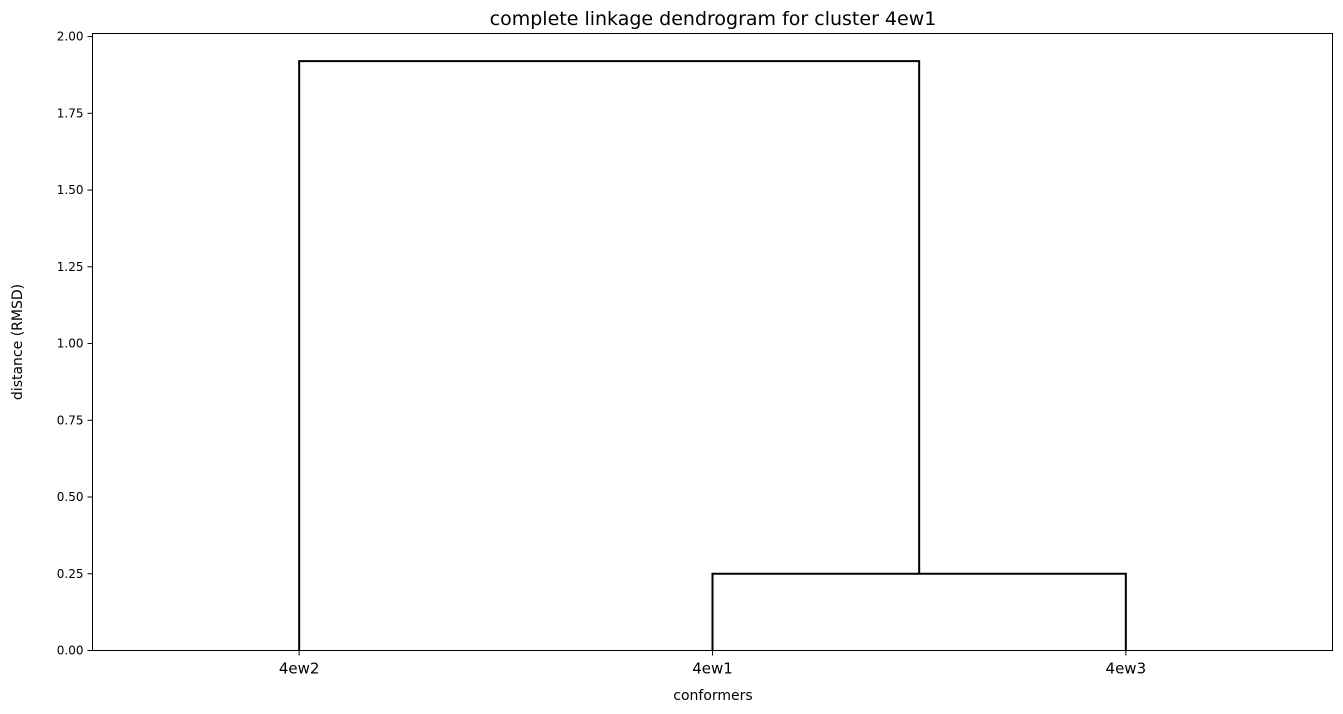 Image resolution: width=1343 pixels, height=714 pixels. What do you see at coordinates (1126, 669) in the screenshot?
I see `x-tick-label: 4ew3` at bounding box center [1126, 669].